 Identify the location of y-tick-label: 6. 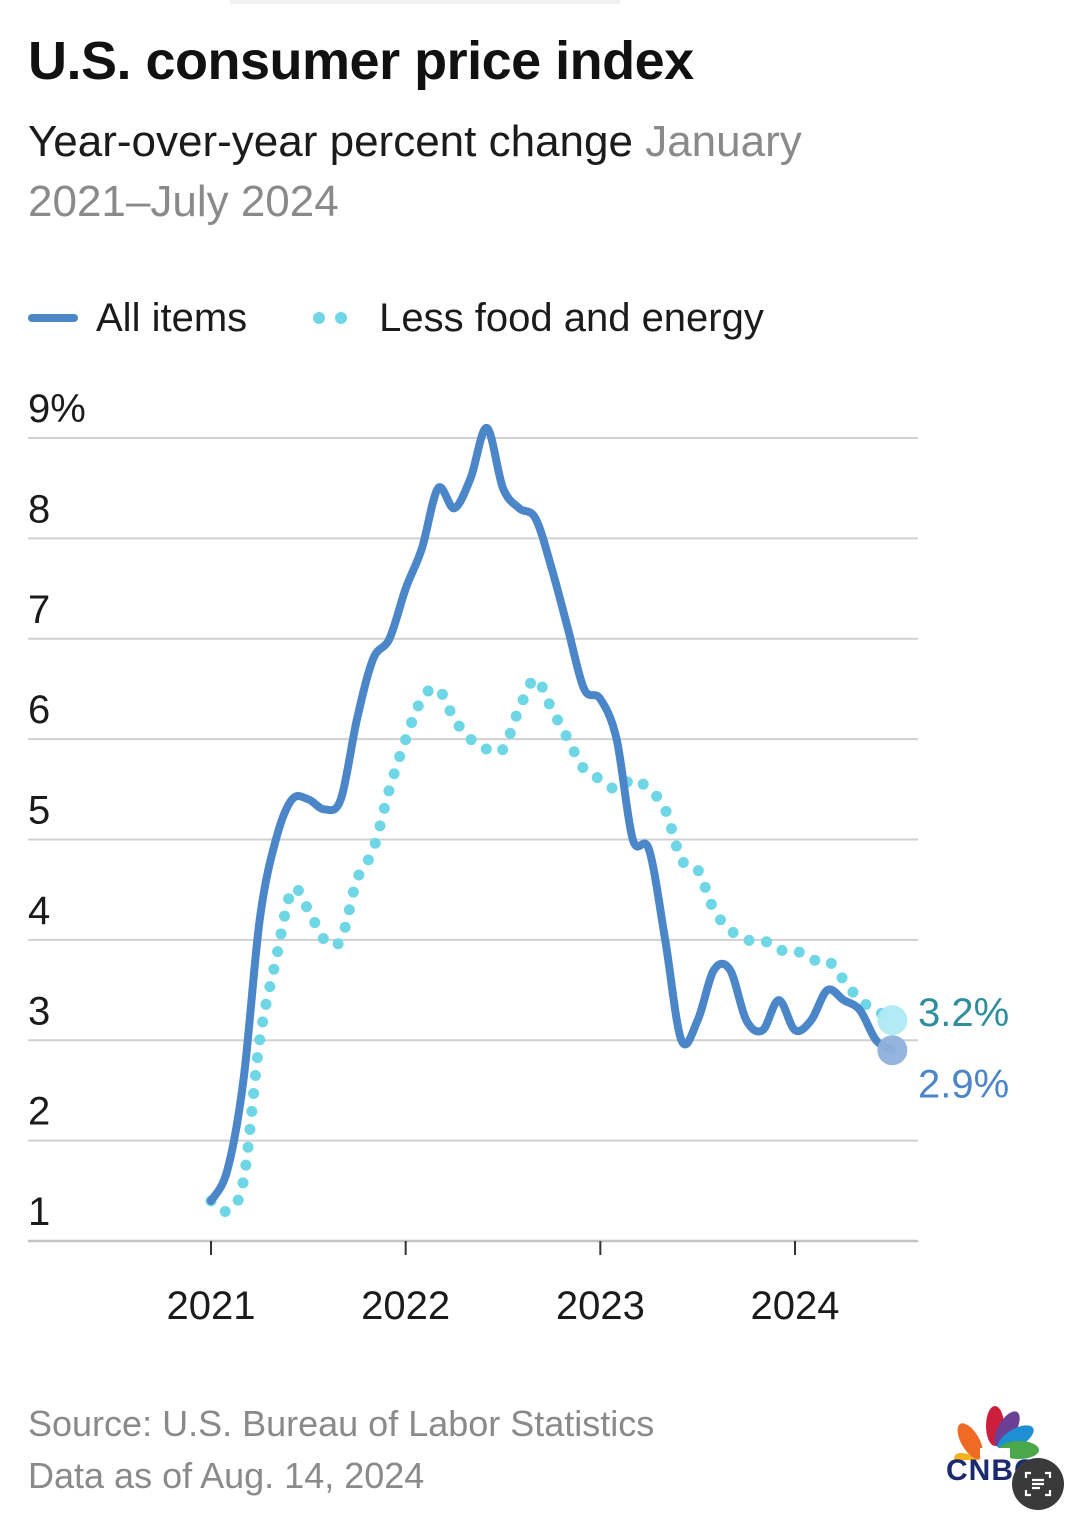
(39, 710).